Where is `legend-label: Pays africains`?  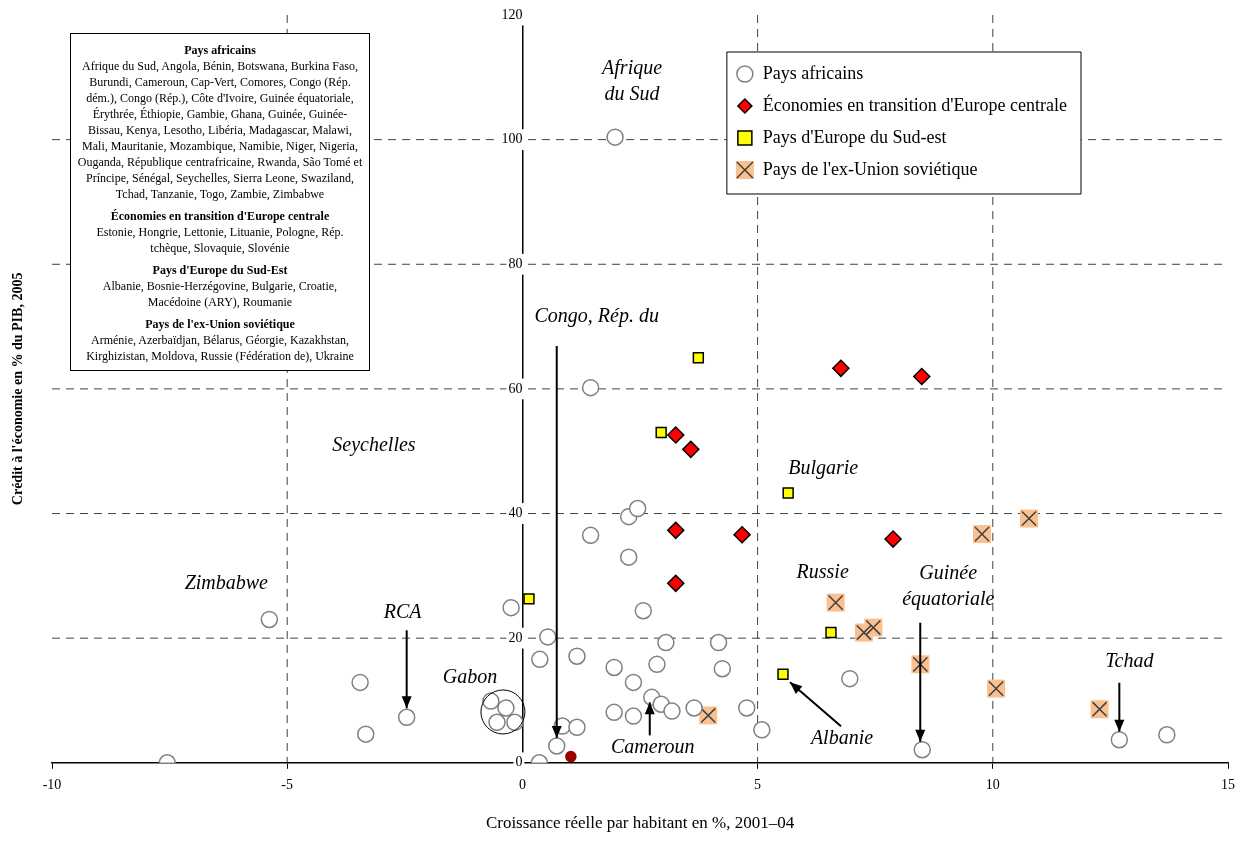 legend-label: Pays africains is located at coordinates (813, 72).